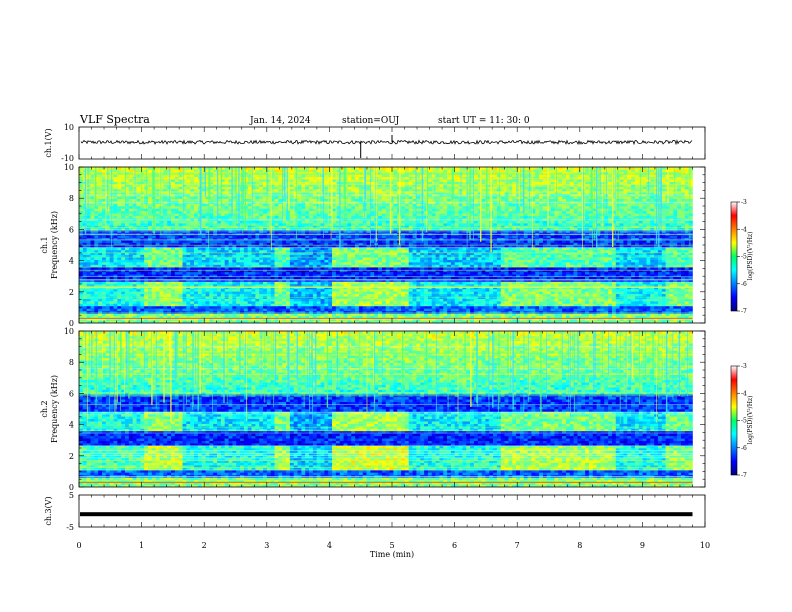 This screenshot has height=612, width=792. What do you see at coordinates (386, 142) in the screenshot?
I see `ch1-waveform-line` at bounding box center [386, 142].